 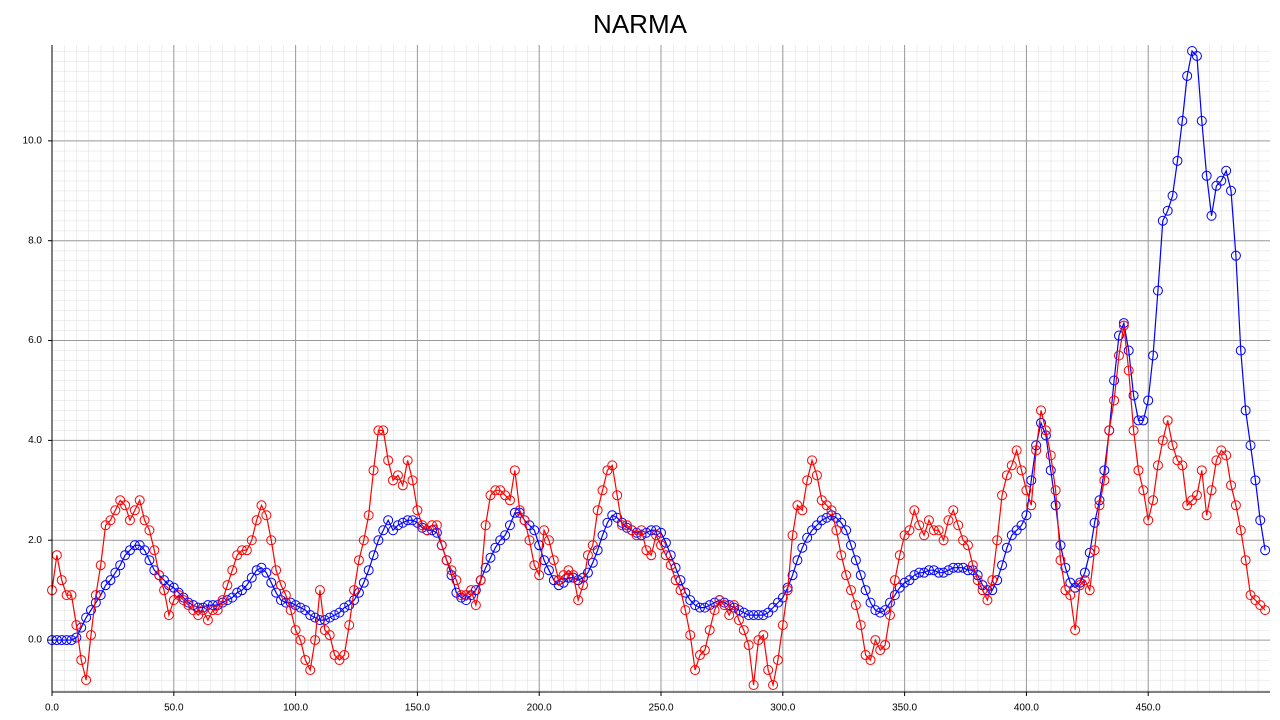 What do you see at coordinates (35, 640) in the screenshot?
I see `y-tick-label: 0.0` at bounding box center [35, 640].